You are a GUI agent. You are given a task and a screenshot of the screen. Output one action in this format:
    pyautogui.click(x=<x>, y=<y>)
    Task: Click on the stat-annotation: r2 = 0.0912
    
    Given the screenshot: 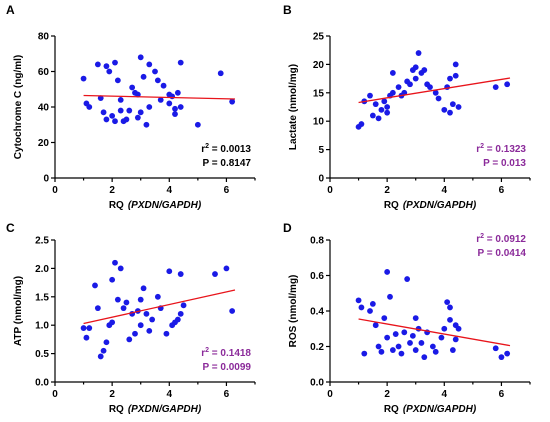 What is the action you would take?
    pyautogui.click(x=501, y=239)
    